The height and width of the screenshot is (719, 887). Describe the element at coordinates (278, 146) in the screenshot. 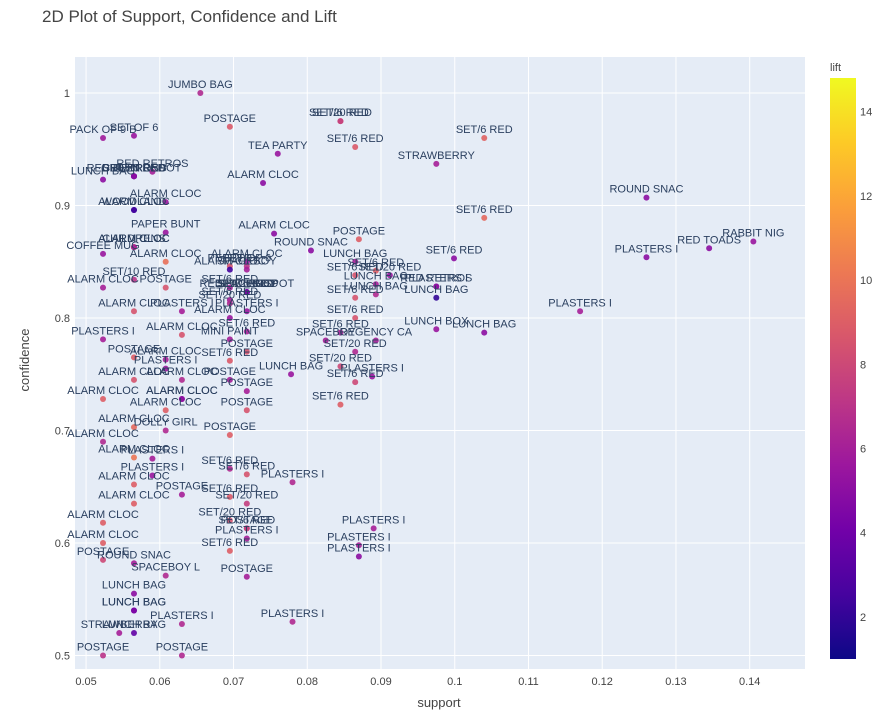

I see `point-label: TEA PARTY` at that location.